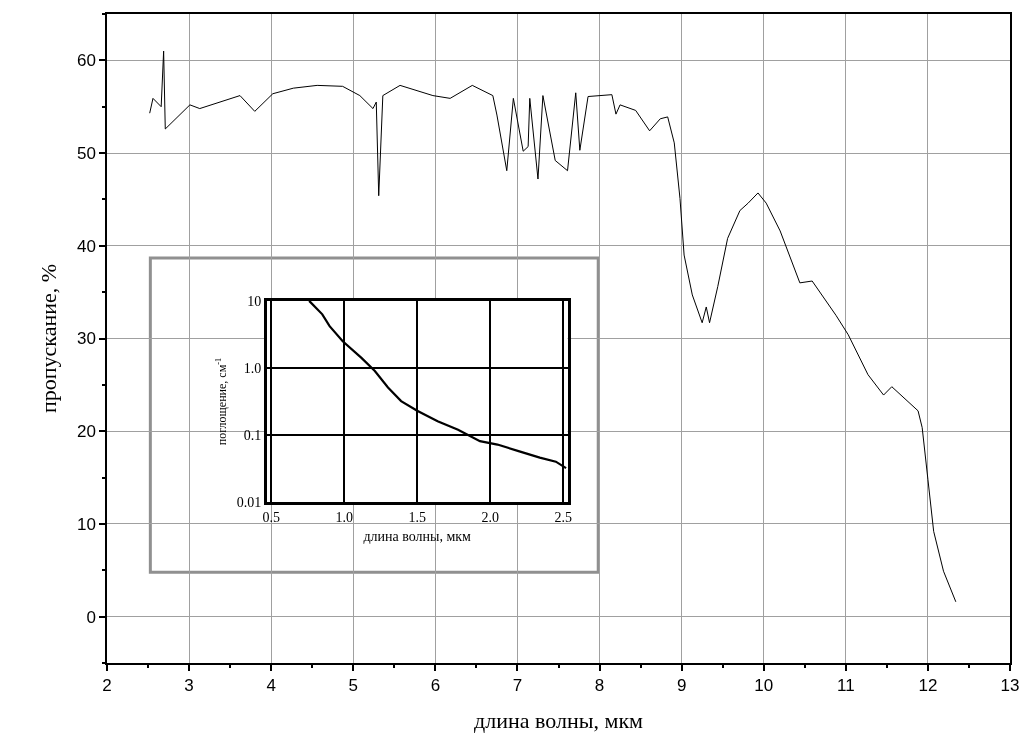 The height and width of the screenshot is (755, 1032). Describe the element at coordinates (86, 246) in the screenshot. I see `y-tick-label: 40` at that location.